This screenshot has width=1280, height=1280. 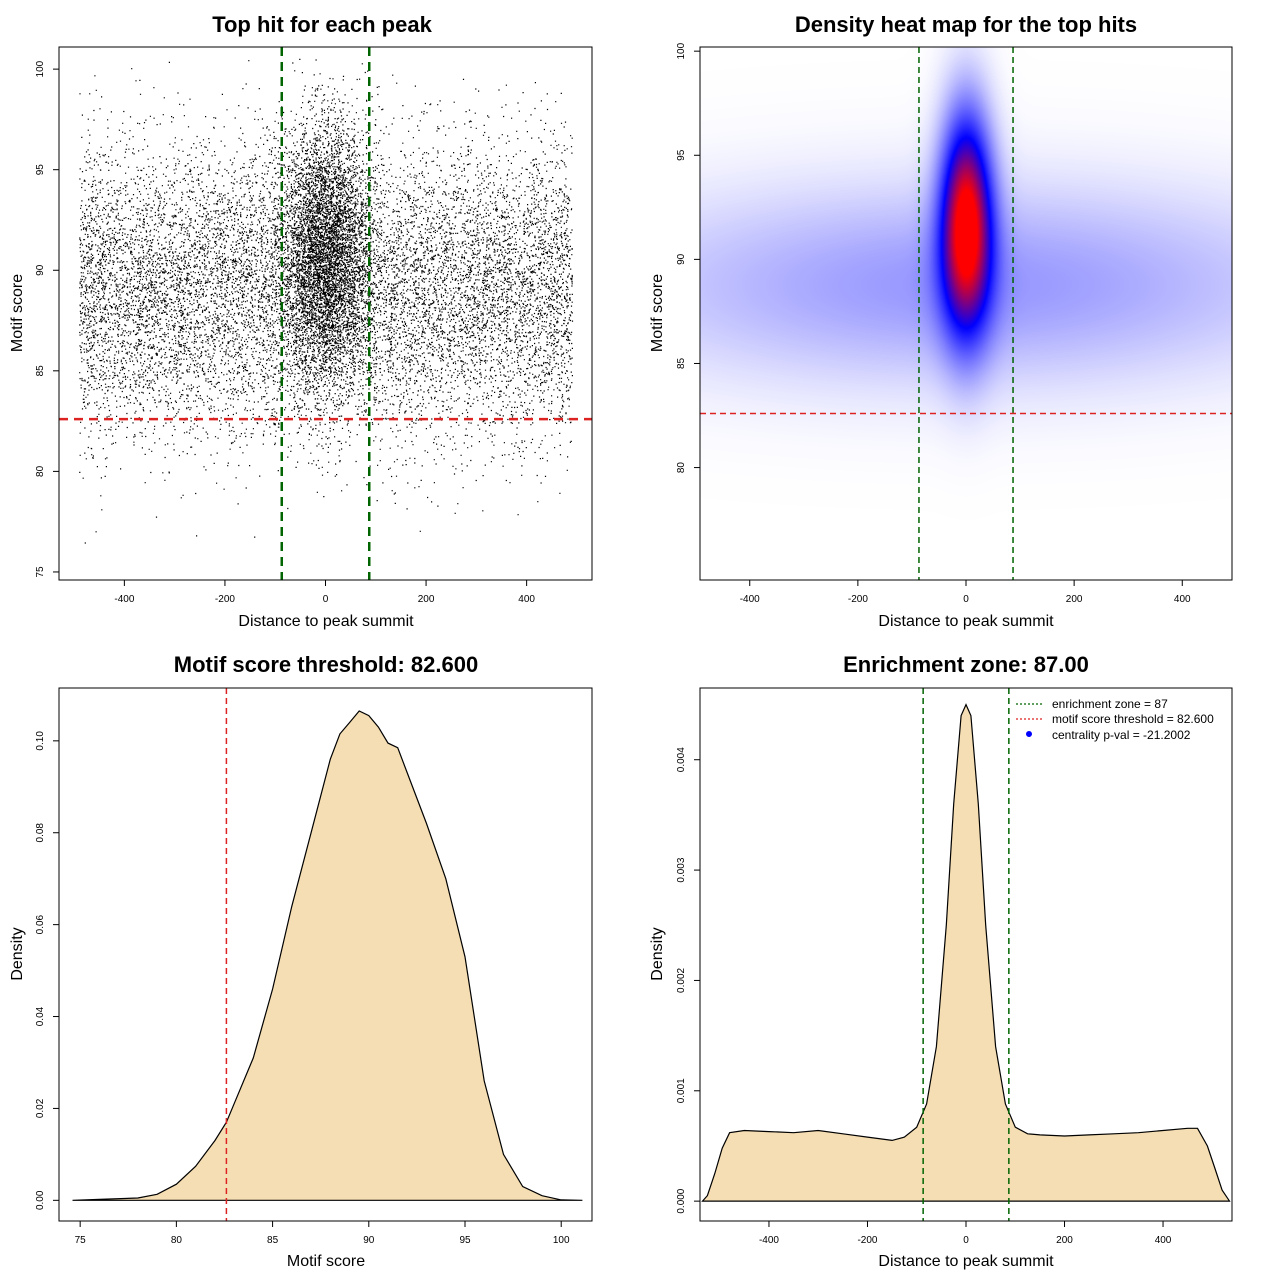 I want to click on heatmap-y-axis: 80 85 90 95 100, so click(x=688, y=258).